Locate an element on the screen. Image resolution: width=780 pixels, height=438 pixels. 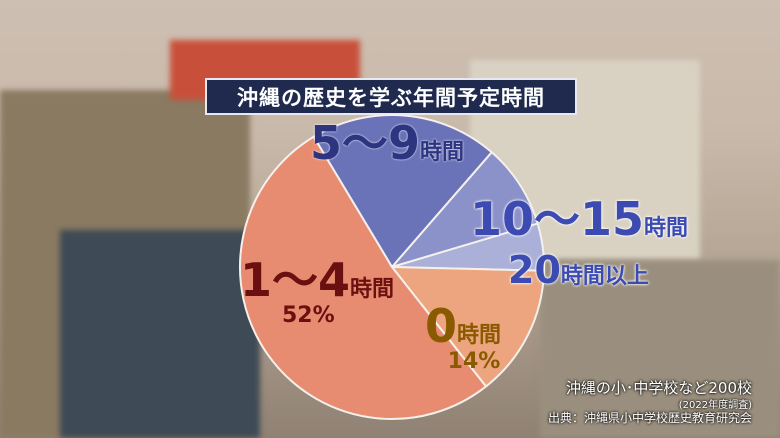
label-20-plus-value: 20 is located at coordinates (534, 270).